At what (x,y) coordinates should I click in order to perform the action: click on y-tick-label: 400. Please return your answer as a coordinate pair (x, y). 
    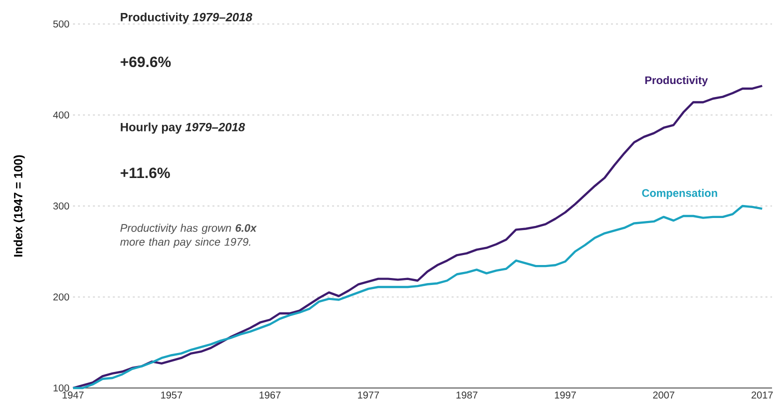
    Looking at the image, I should click on (61, 115).